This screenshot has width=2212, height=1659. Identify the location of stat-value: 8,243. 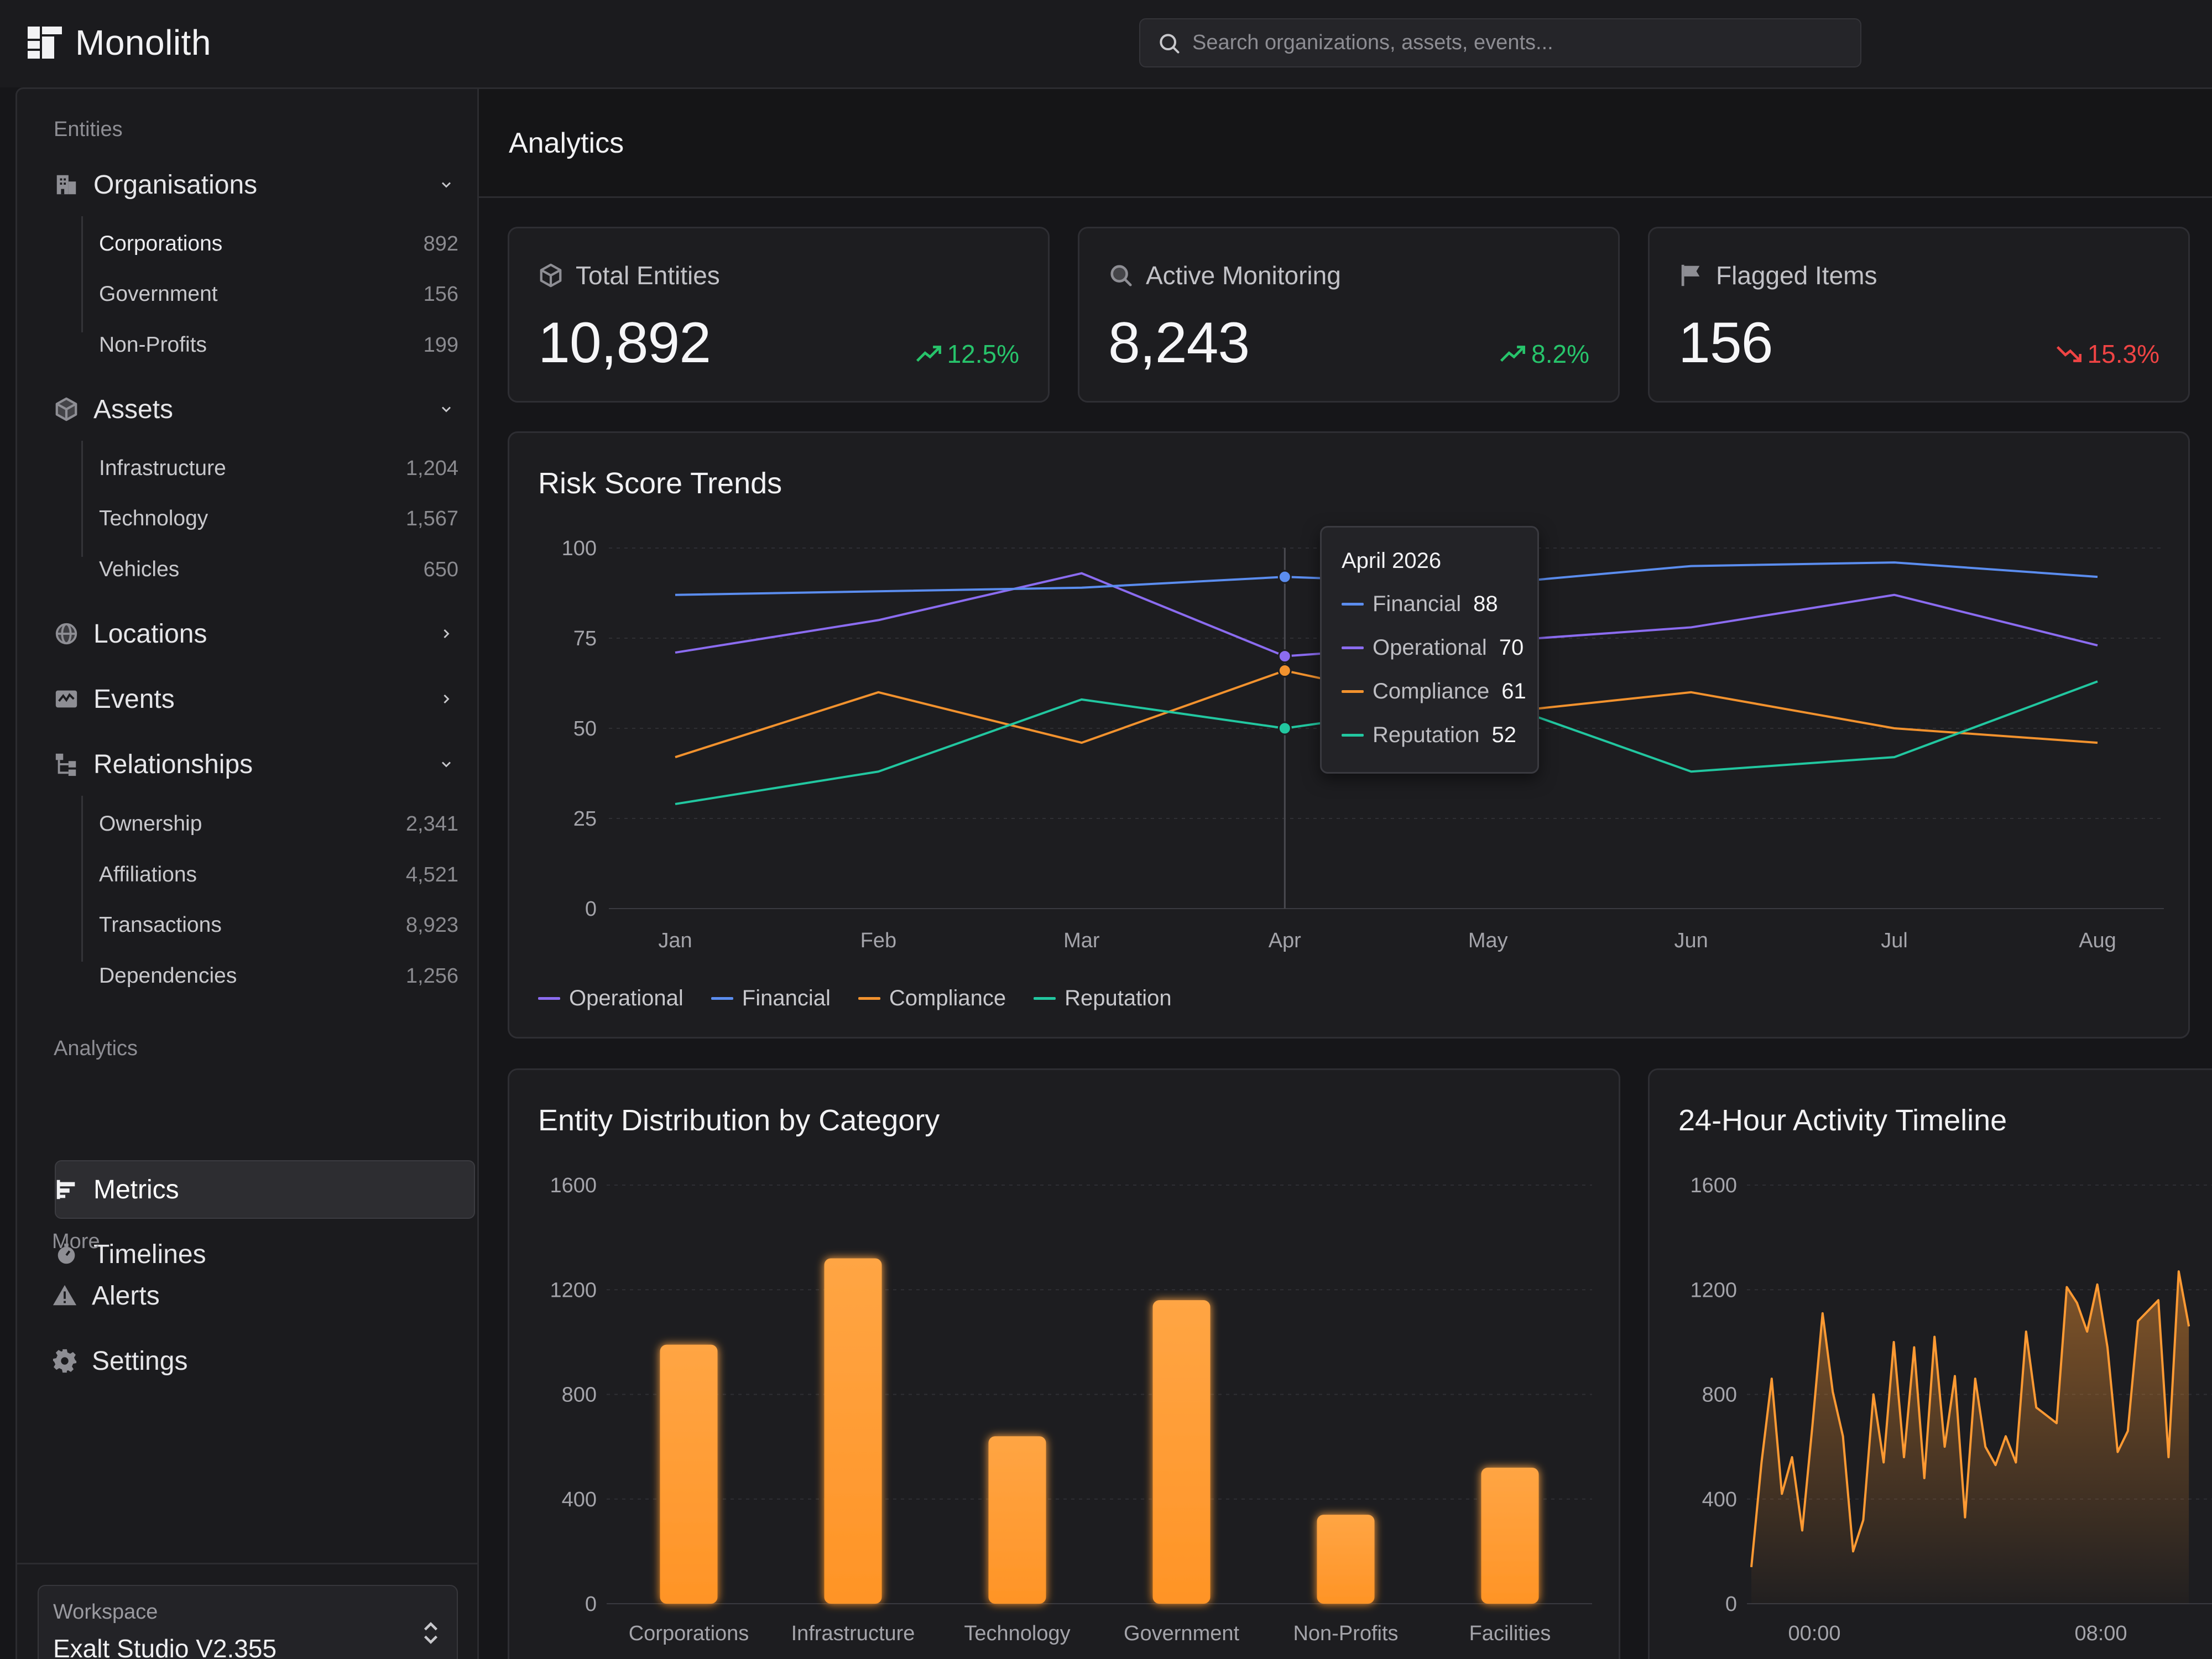
(1179, 343).